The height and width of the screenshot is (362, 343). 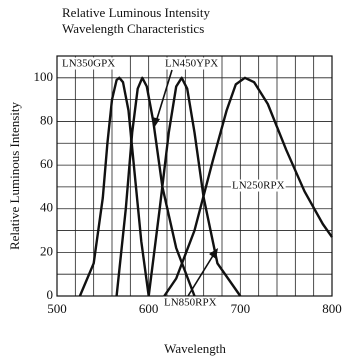 What do you see at coordinates (44, 76) in the screenshot?
I see `y-tick-label: 100` at bounding box center [44, 76].